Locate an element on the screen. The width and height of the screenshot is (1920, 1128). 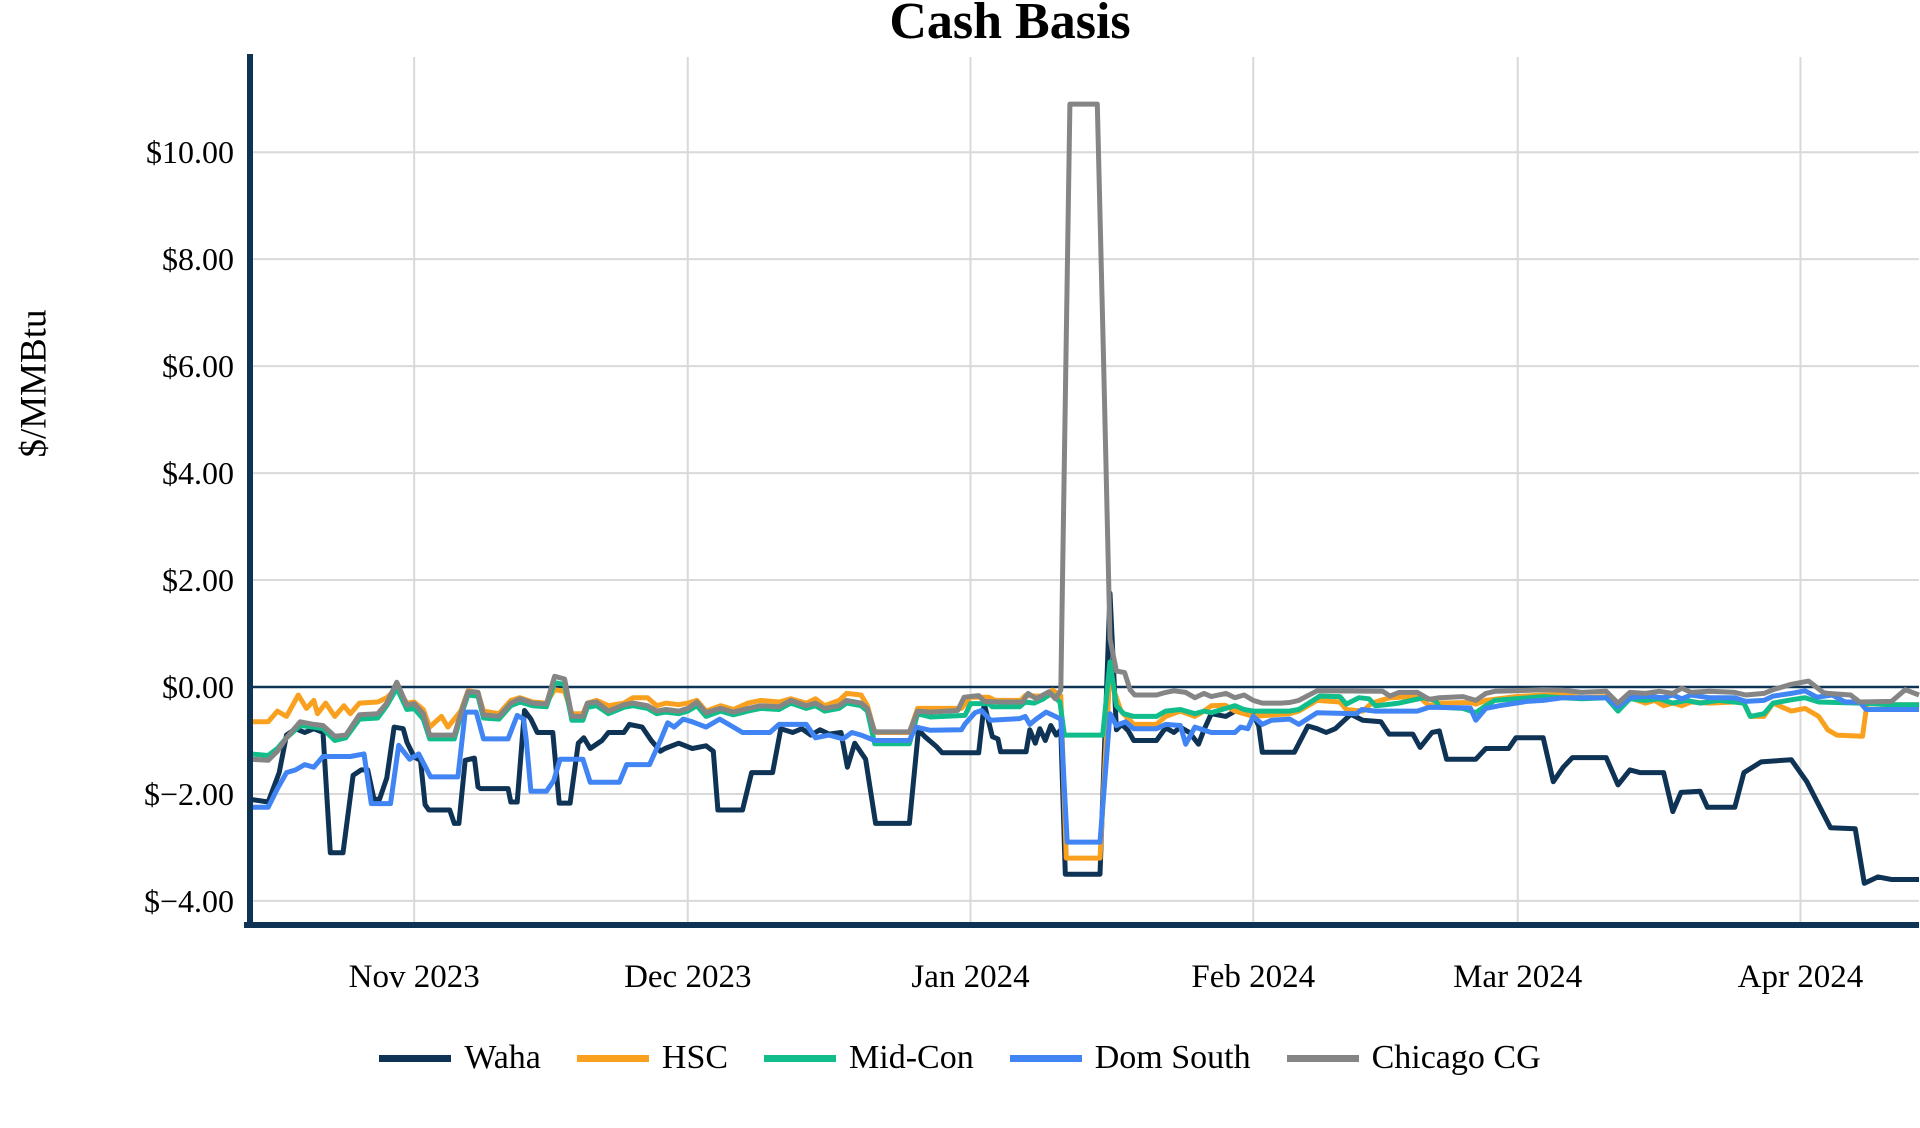
chart-title: Cash Basis is located at coordinates (1010, 25).